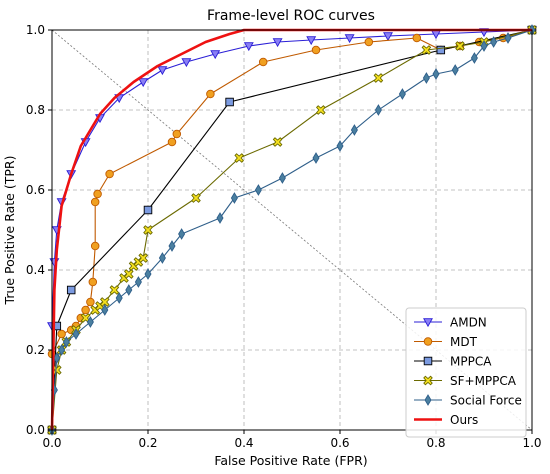  I want to click on legend-label: SF+MPPCA, so click(483, 381).